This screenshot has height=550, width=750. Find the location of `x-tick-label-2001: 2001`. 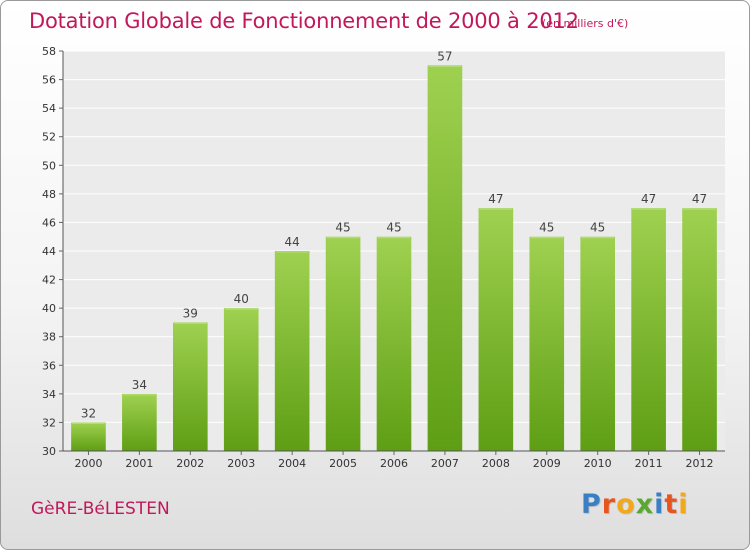

x-tick-label-2001: 2001 is located at coordinates (139, 463).